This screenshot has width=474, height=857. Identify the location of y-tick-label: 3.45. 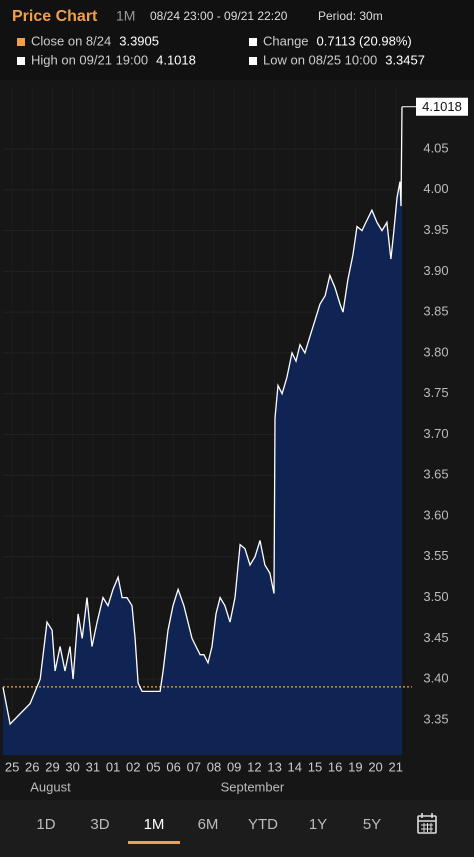
(435, 637).